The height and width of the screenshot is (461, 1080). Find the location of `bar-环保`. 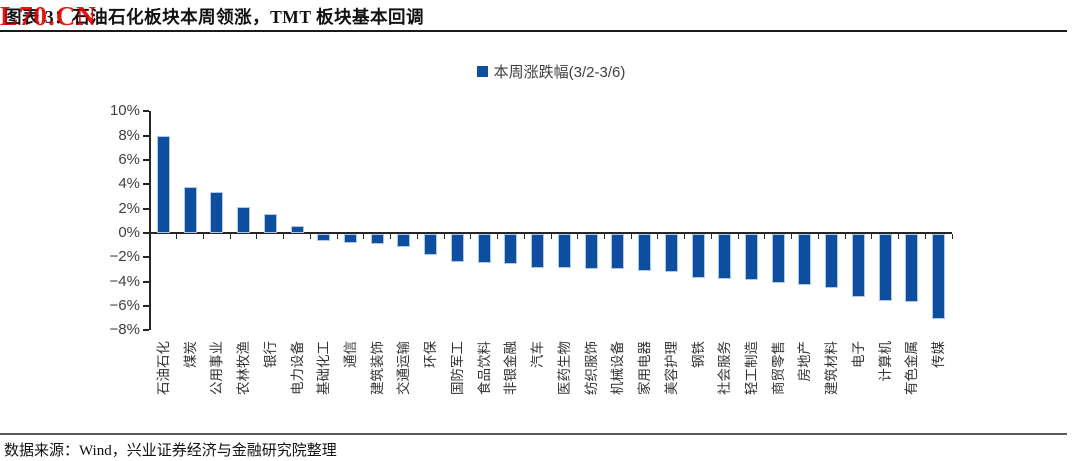

bar-环保 is located at coordinates (431, 244).